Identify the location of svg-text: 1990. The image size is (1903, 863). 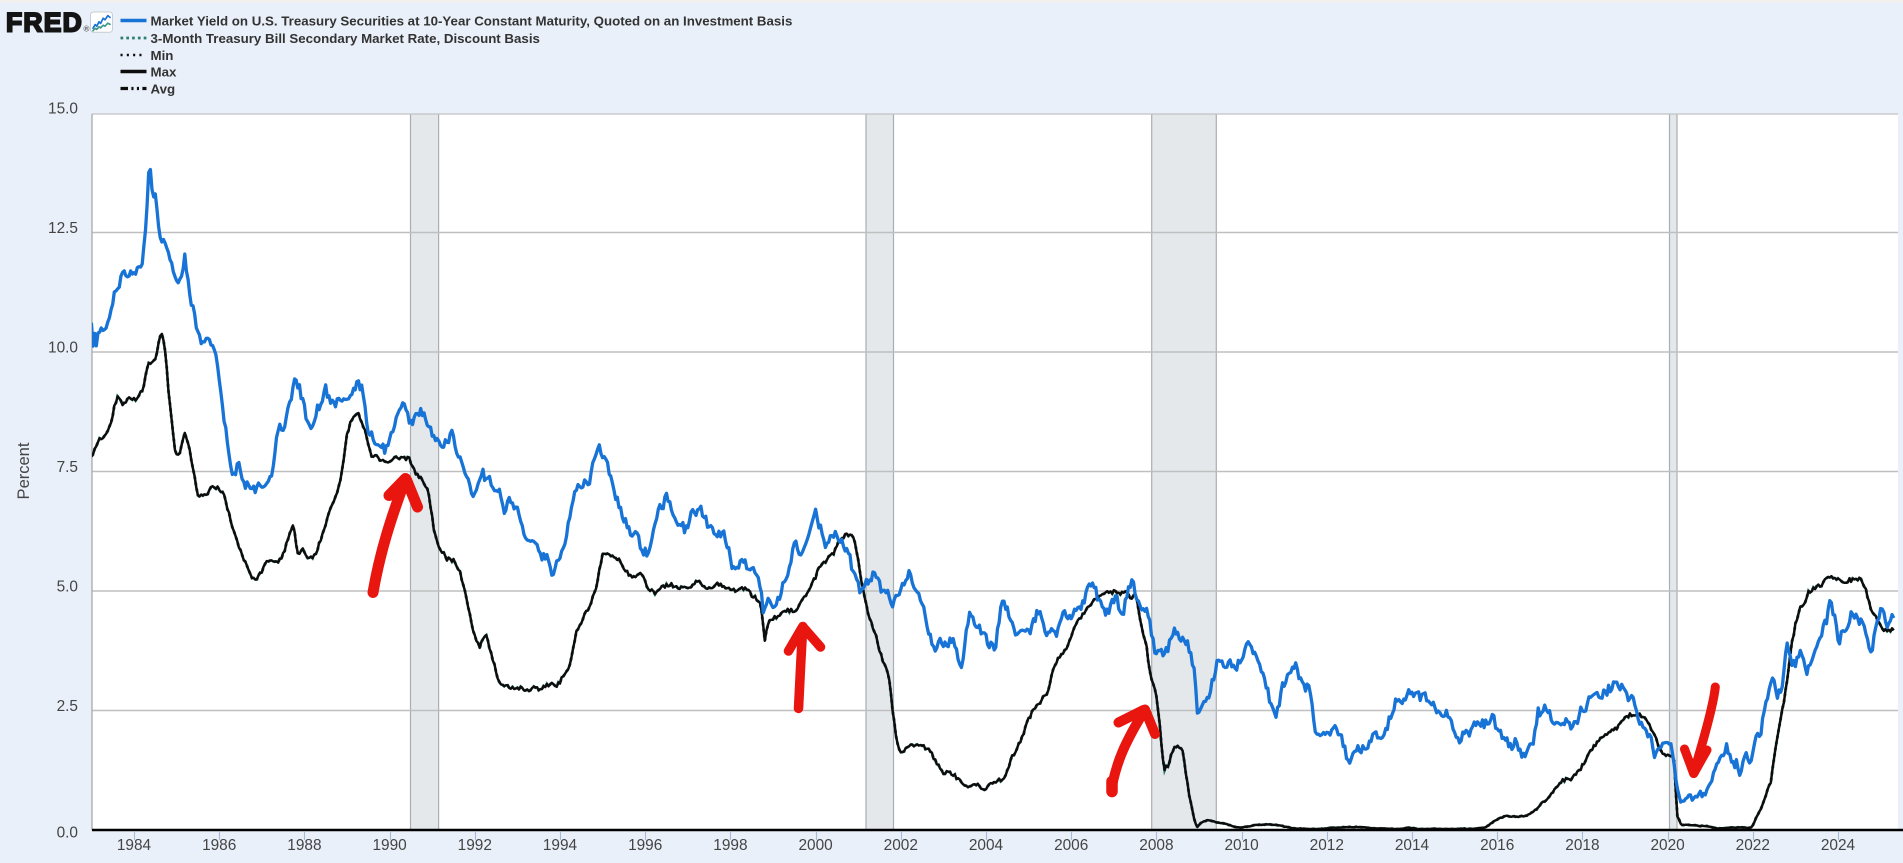
(389, 845).